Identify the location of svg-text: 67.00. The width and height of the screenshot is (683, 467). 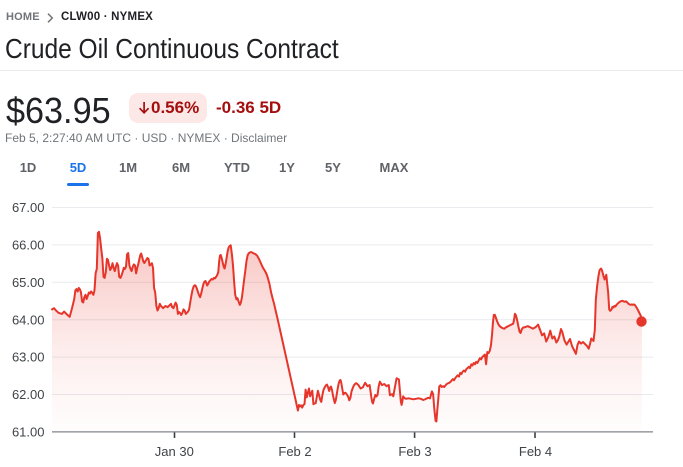
(28, 207).